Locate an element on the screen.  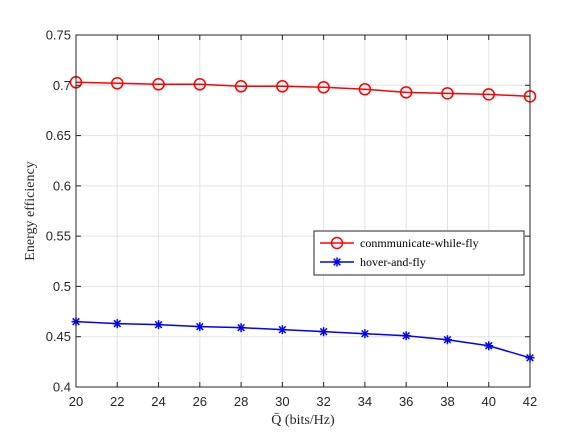
legend-box is located at coordinates (419, 253).